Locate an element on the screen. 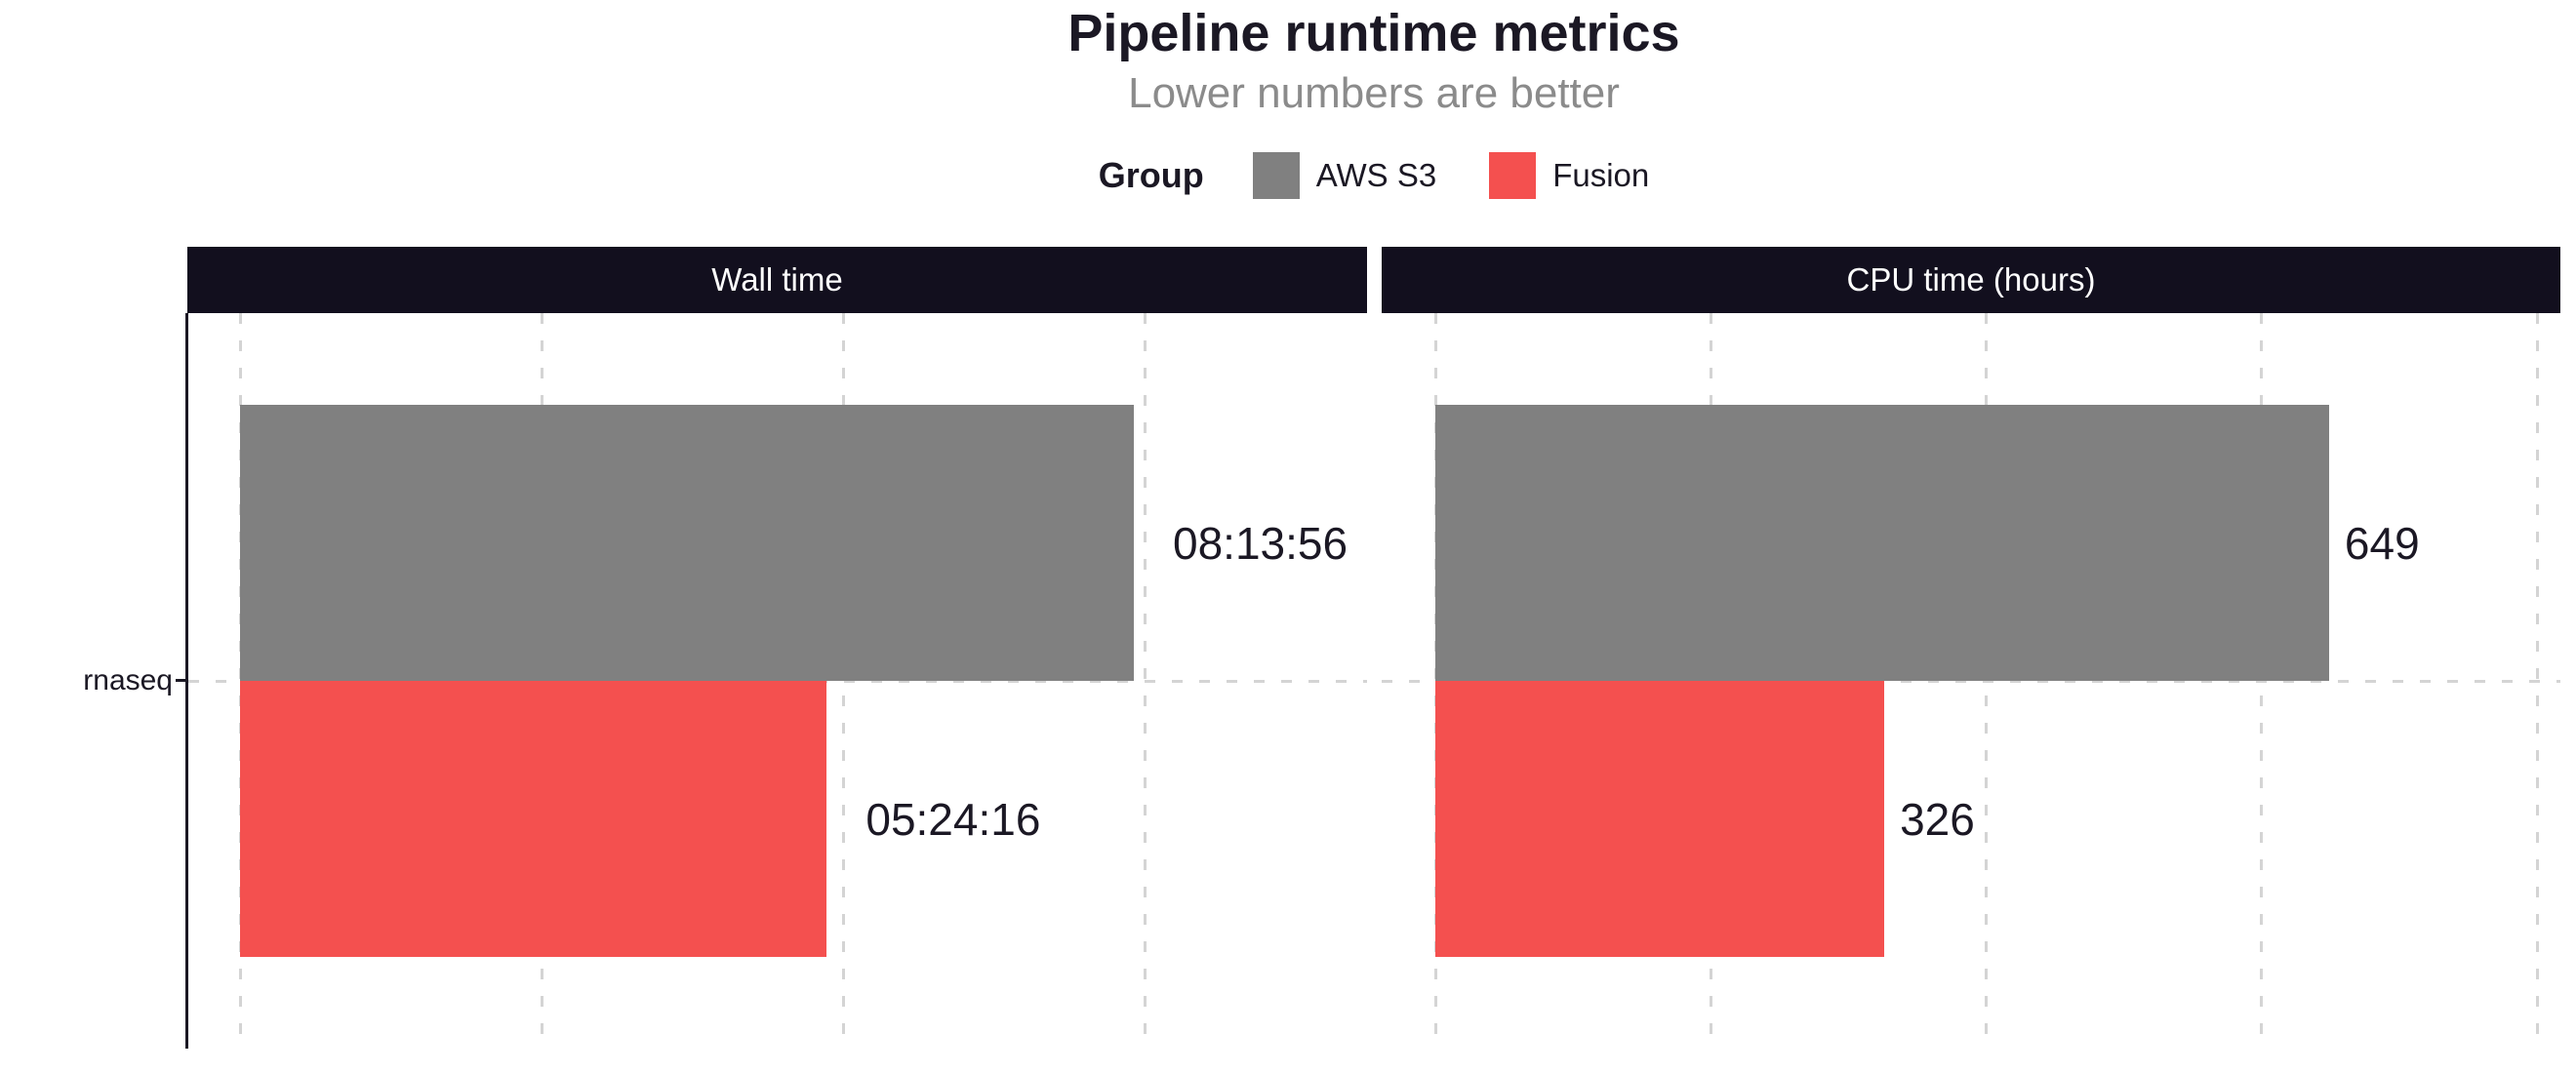  y-axis-category-label: rnaseq is located at coordinates (128, 680).